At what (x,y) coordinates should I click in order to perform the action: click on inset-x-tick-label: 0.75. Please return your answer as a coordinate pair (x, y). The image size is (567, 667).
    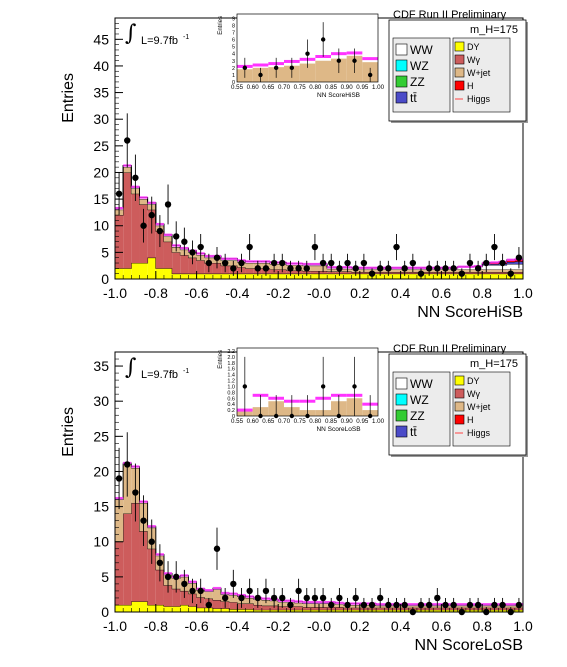
    Looking at the image, I should click on (300, 421).